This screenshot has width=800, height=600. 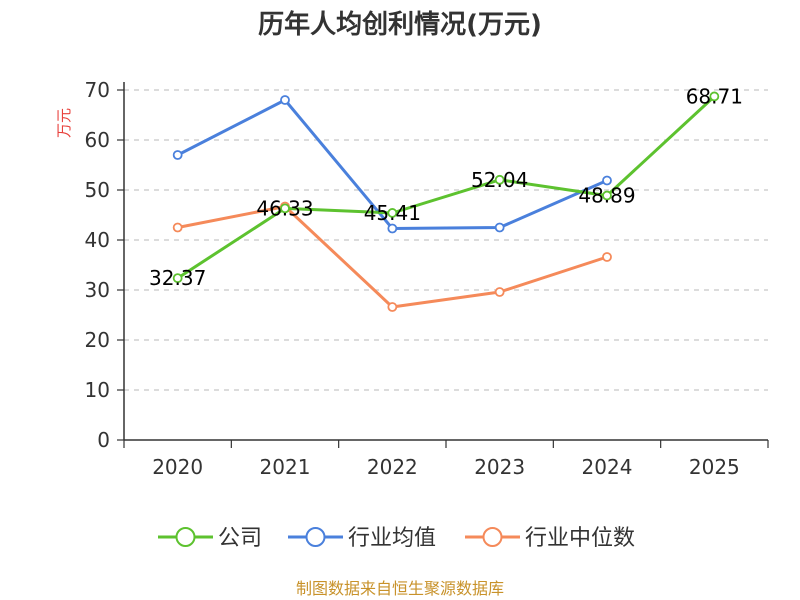 I want to click on x-tick-label-2023: 2023, so click(x=499, y=467).